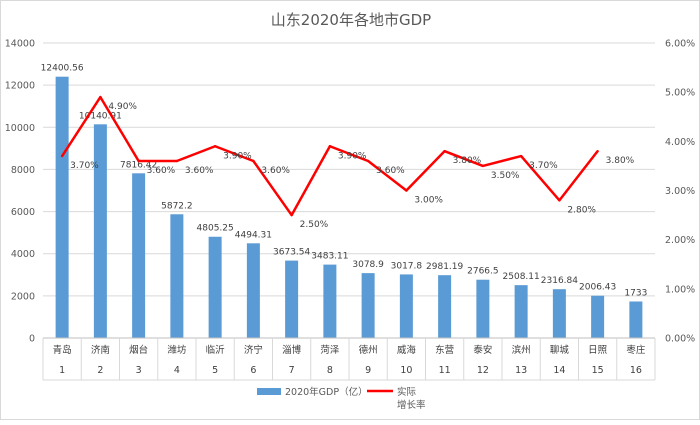 The height and width of the screenshot is (425, 700). Describe the element at coordinates (428, 201) in the screenshot. I see `growth-rate-label: 3.00%` at that location.